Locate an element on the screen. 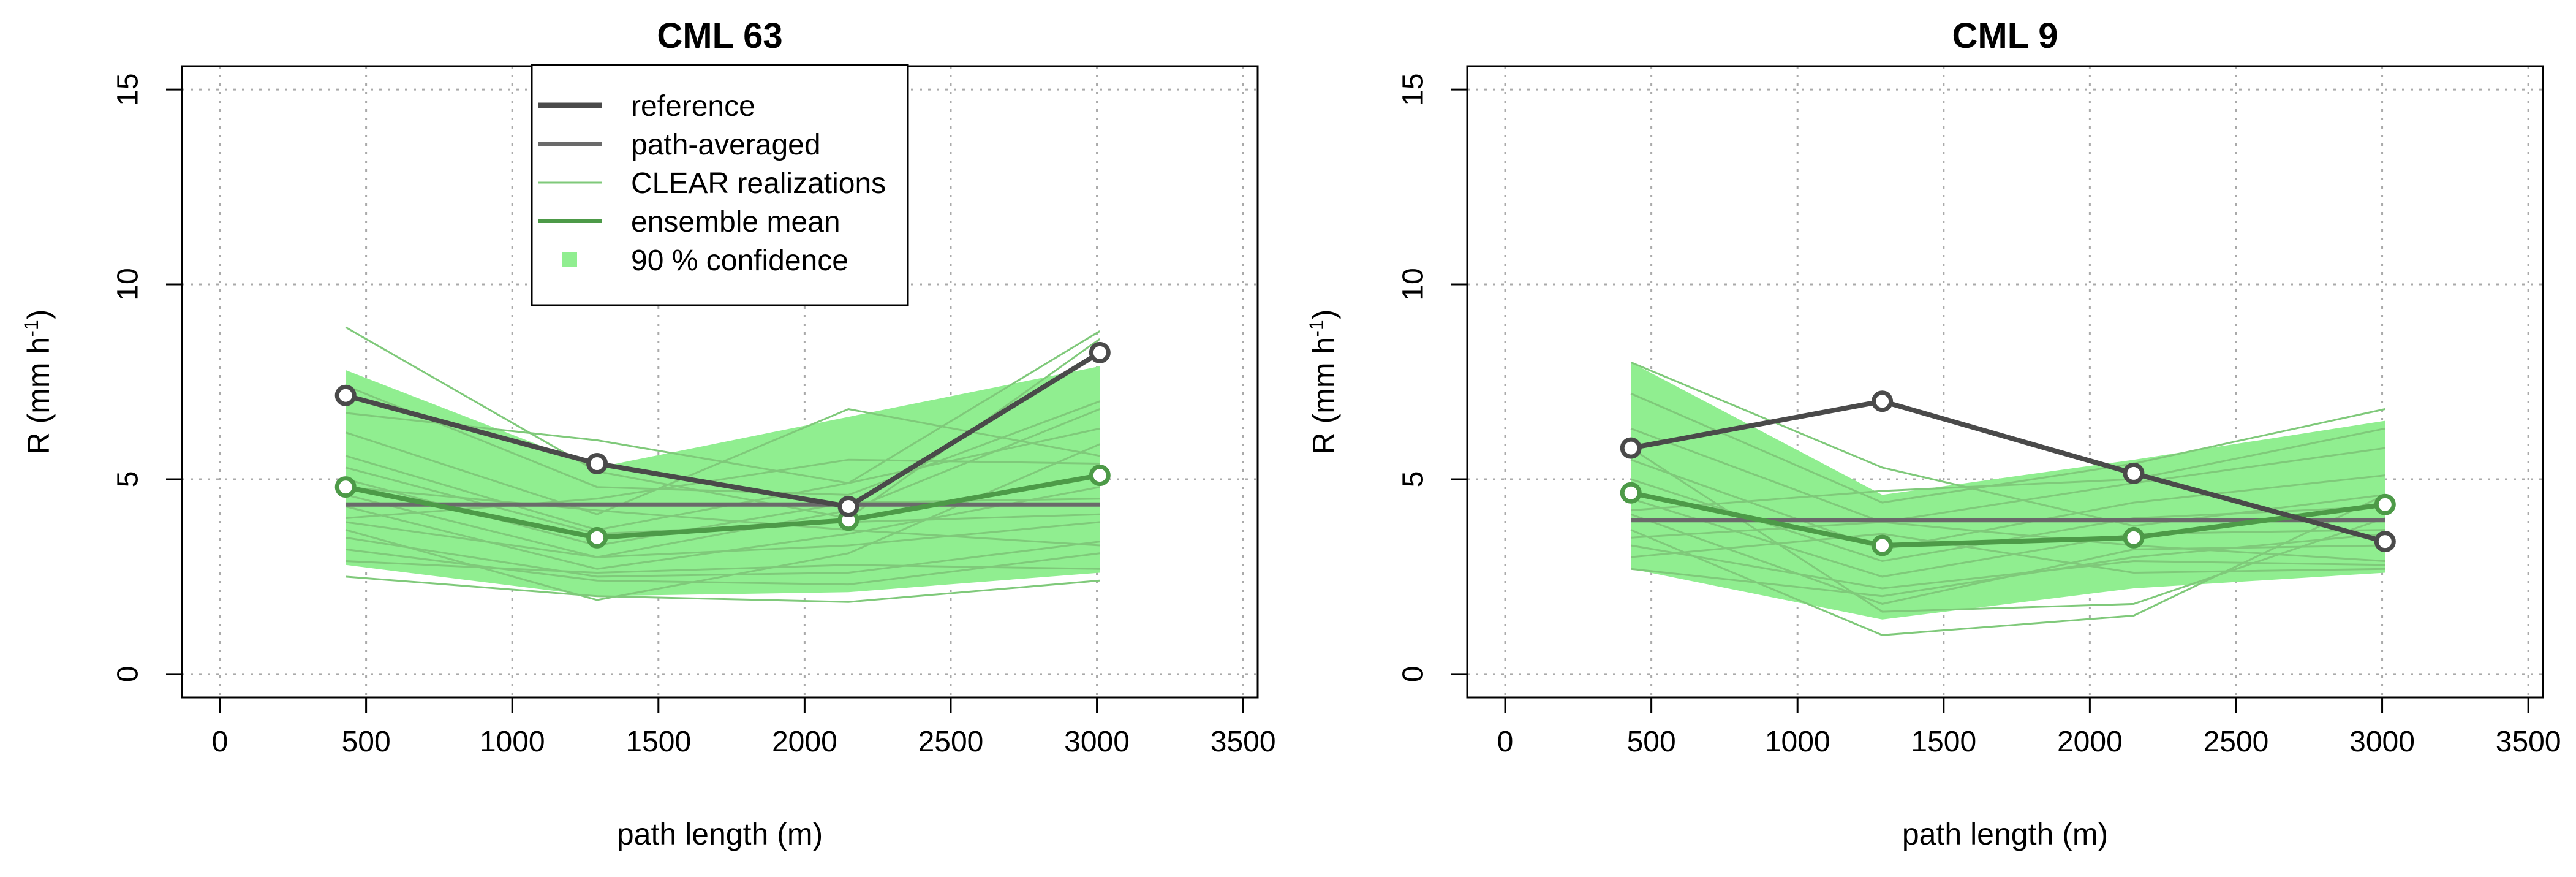 This screenshot has width=2576, height=877. chart-title: CML 9 is located at coordinates (2005, 36).